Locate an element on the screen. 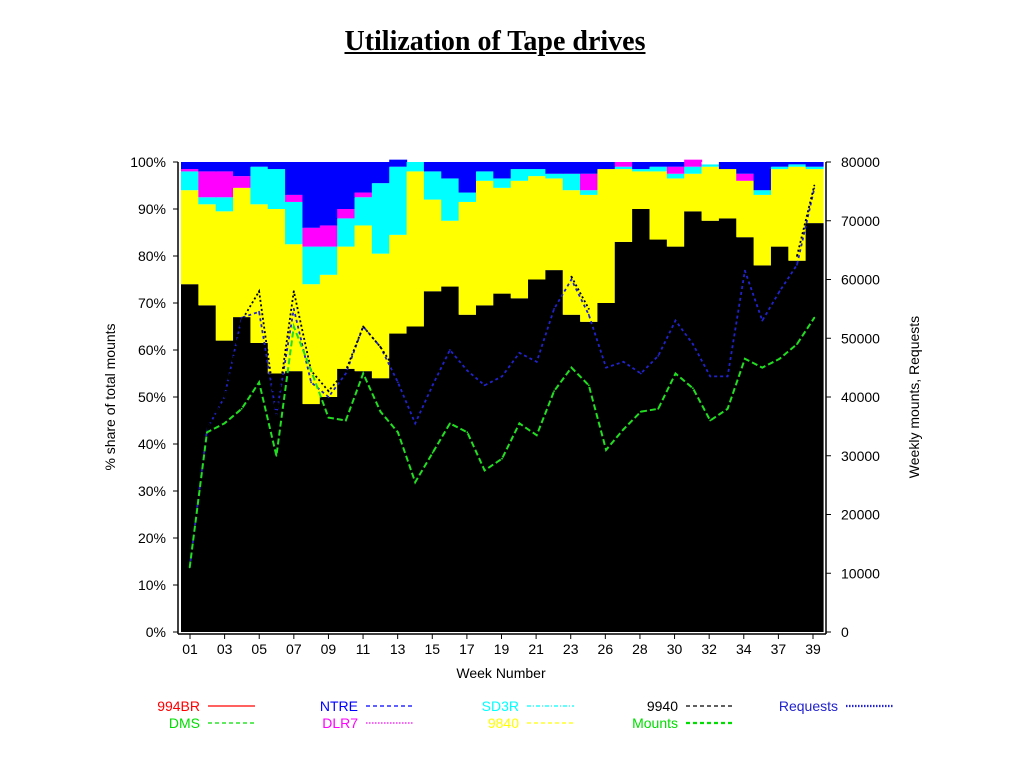 The width and height of the screenshot is (1024, 768). legend-label: NTRE is located at coordinates (339, 706).